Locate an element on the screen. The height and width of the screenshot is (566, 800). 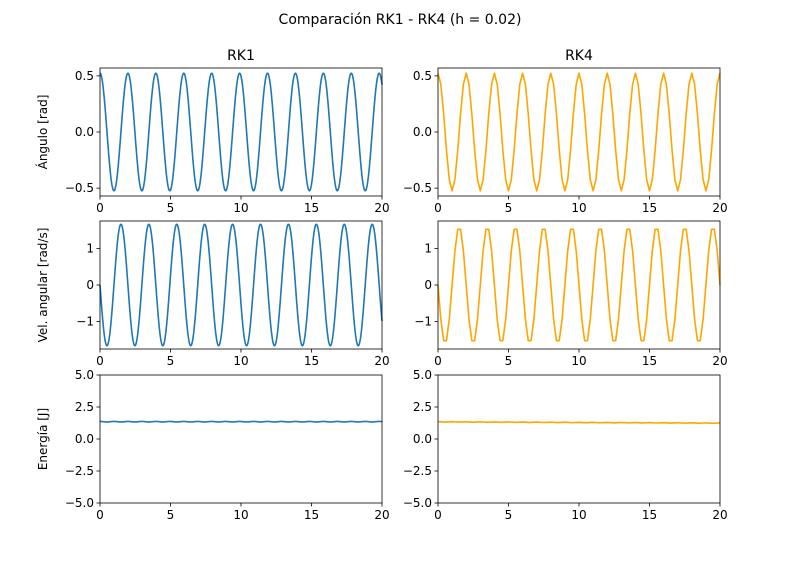
axes-omega_rk4: 0 5 10 15 20 −1 0 1 is located at coordinates (571, 294).